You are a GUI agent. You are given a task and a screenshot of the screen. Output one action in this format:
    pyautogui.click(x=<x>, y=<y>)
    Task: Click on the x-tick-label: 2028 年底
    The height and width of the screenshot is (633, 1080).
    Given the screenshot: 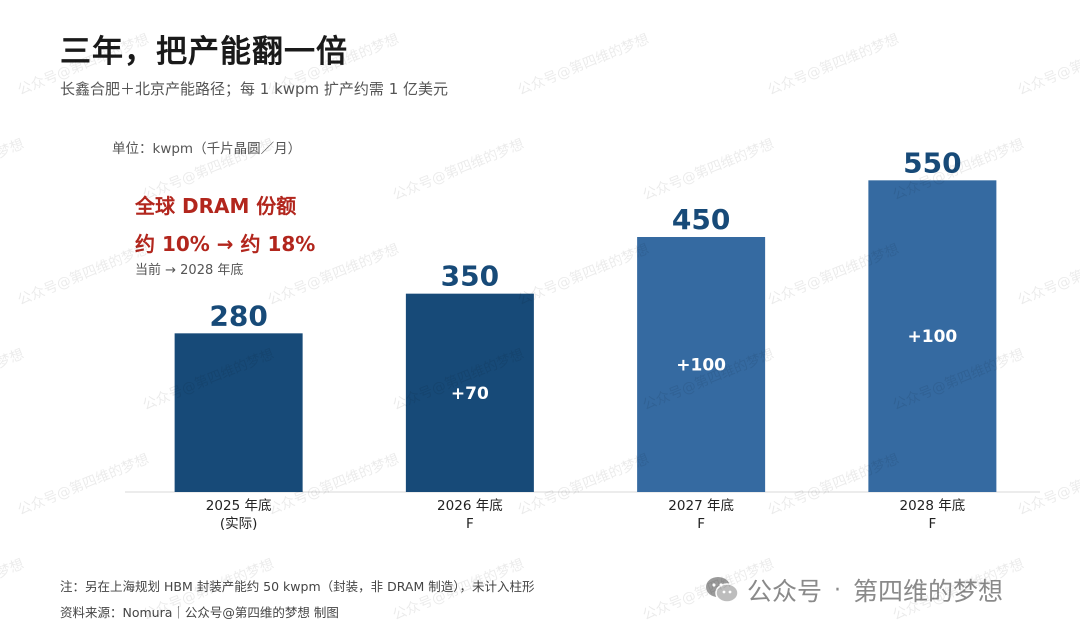 What is the action you would take?
    pyautogui.click(x=933, y=506)
    